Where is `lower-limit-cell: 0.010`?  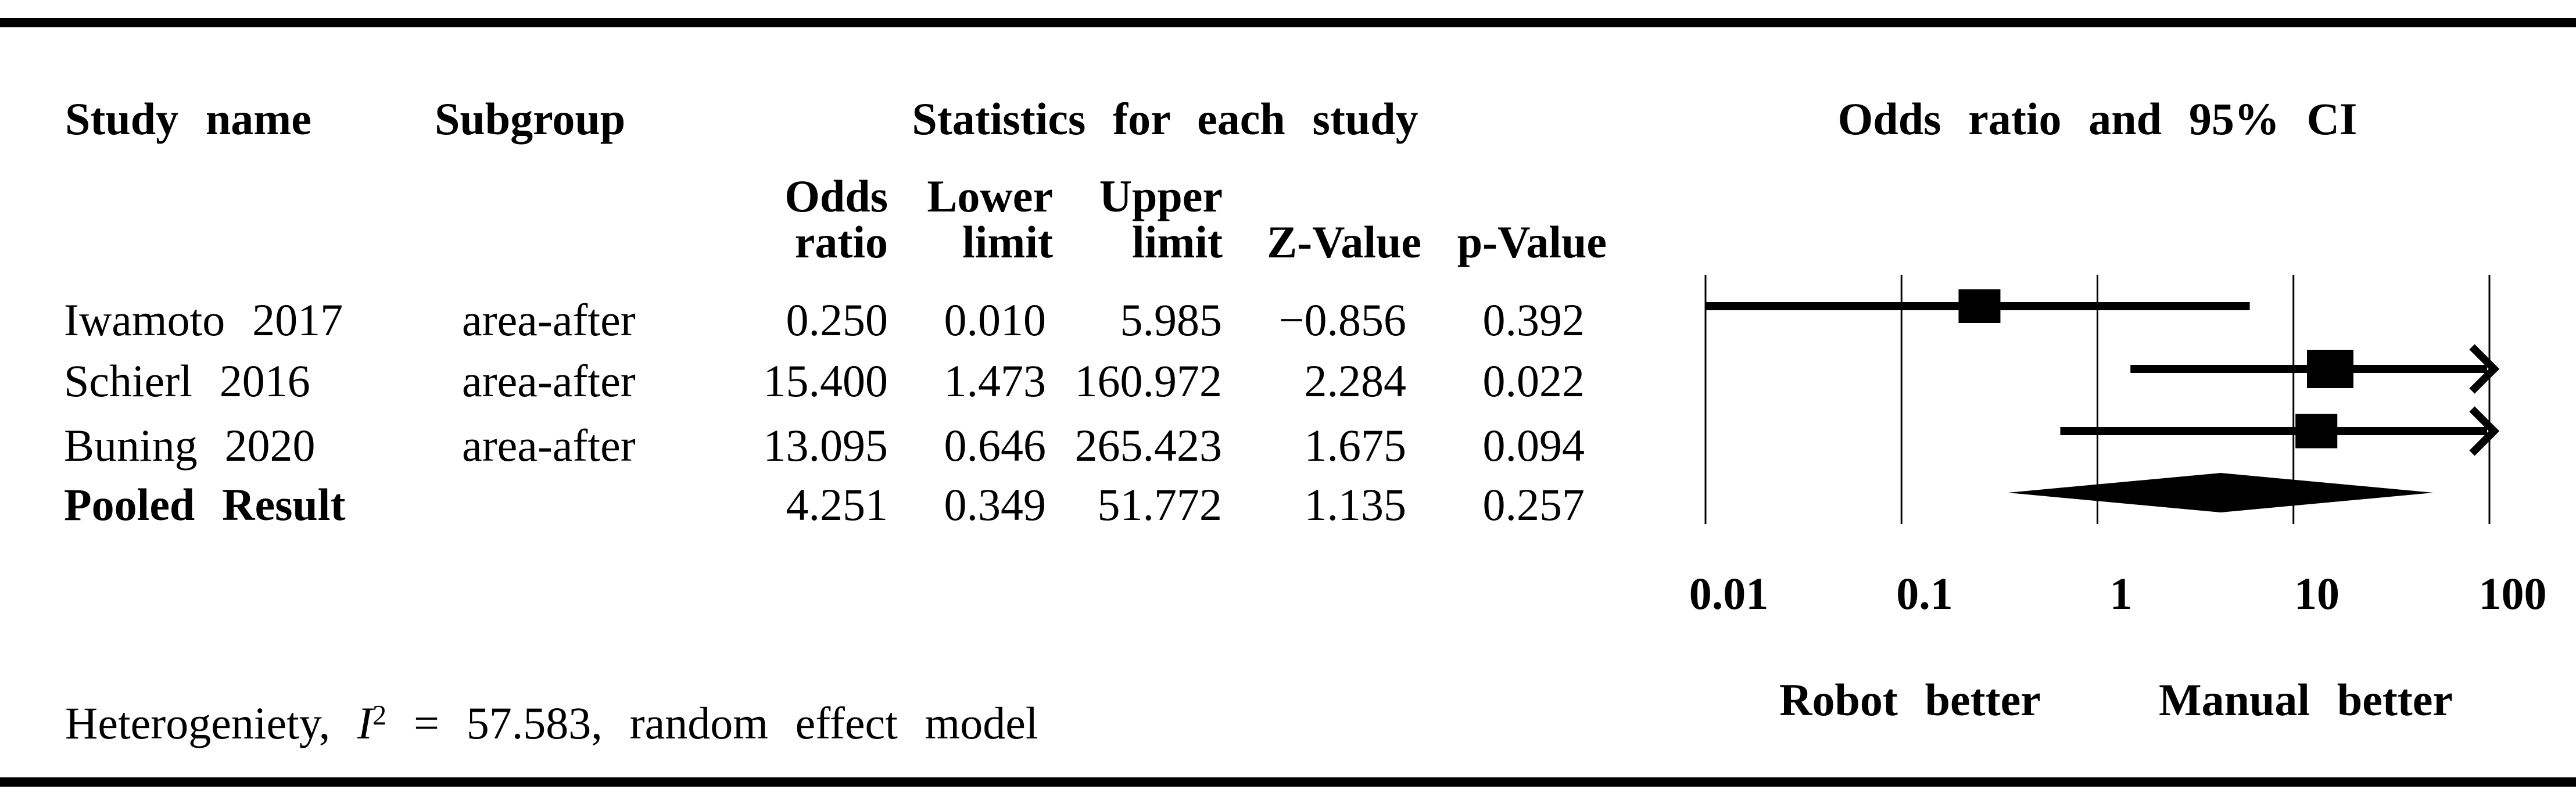
lower-limit-cell: 0.010 is located at coordinates (995, 320).